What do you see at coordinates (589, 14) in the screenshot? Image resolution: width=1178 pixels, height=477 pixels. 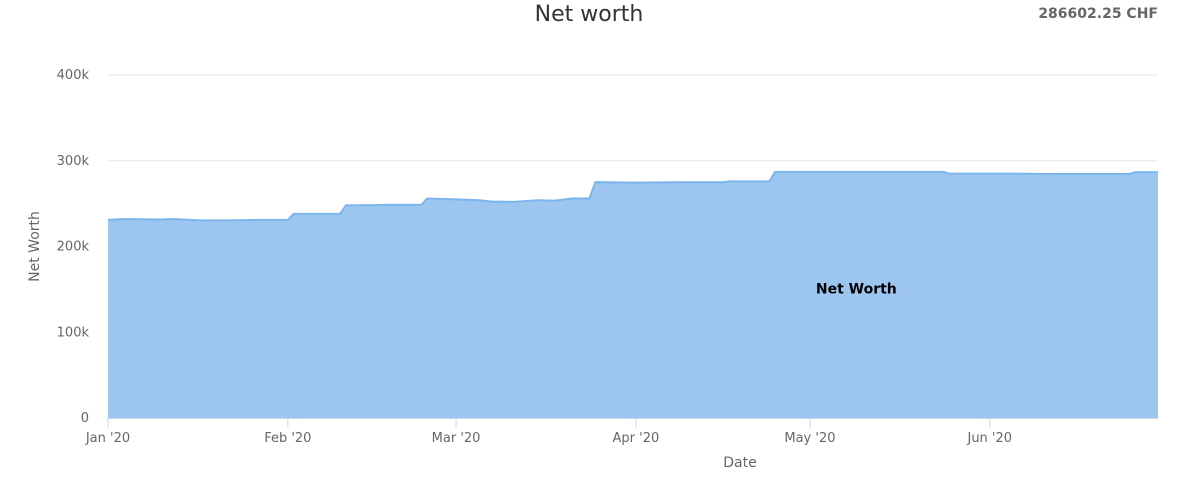 I see `chart-title: Net worth` at bounding box center [589, 14].